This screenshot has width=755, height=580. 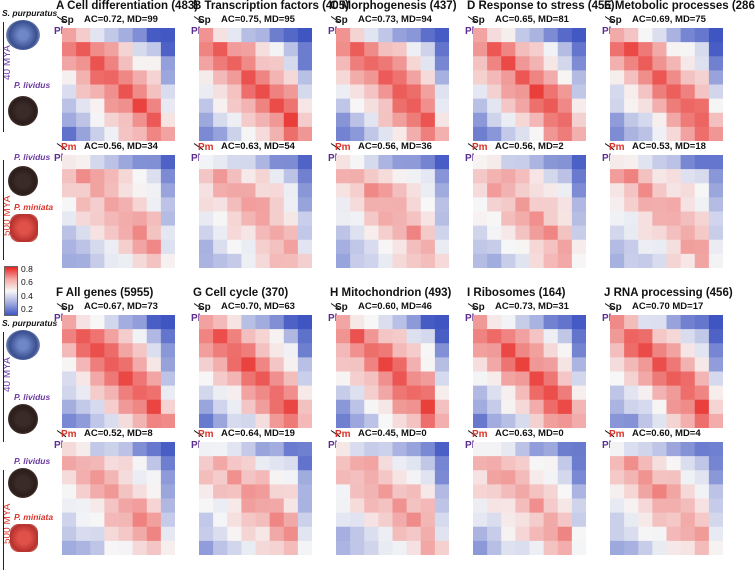 I want to click on sea-urchin-dark-image, so click(x=23, y=111).